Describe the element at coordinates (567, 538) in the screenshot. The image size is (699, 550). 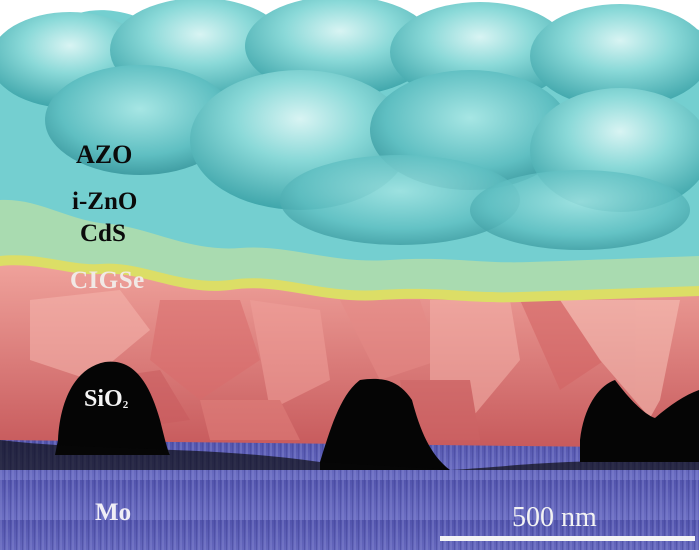
I see `scale-bar` at that location.